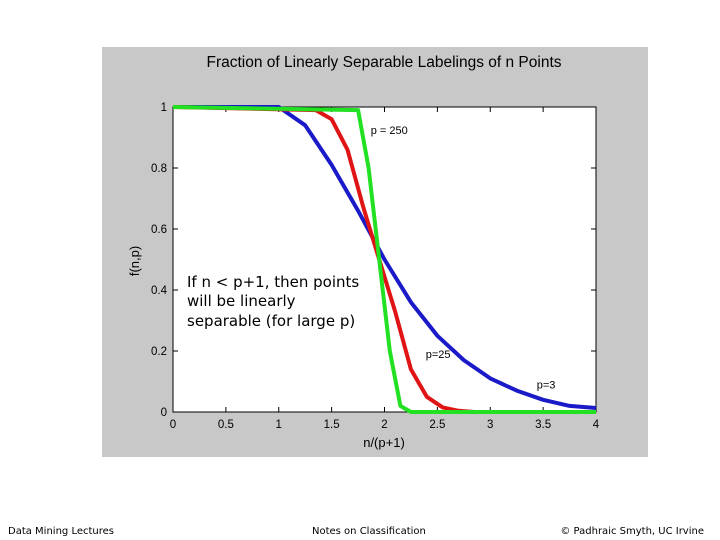 This screenshot has width=720, height=540. What do you see at coordinates (159, 230) in the screenshot?
I see `y-tick-label: 0.6` at bounding box center [159, 230].